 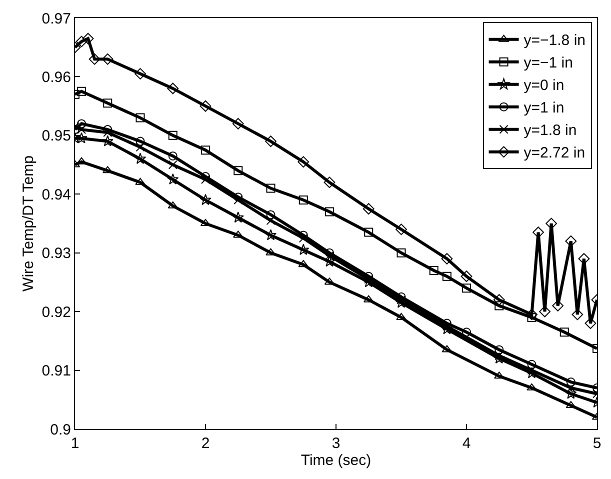 I want to click on legend-label: y=2.72 in, so click(x=555, y=153).